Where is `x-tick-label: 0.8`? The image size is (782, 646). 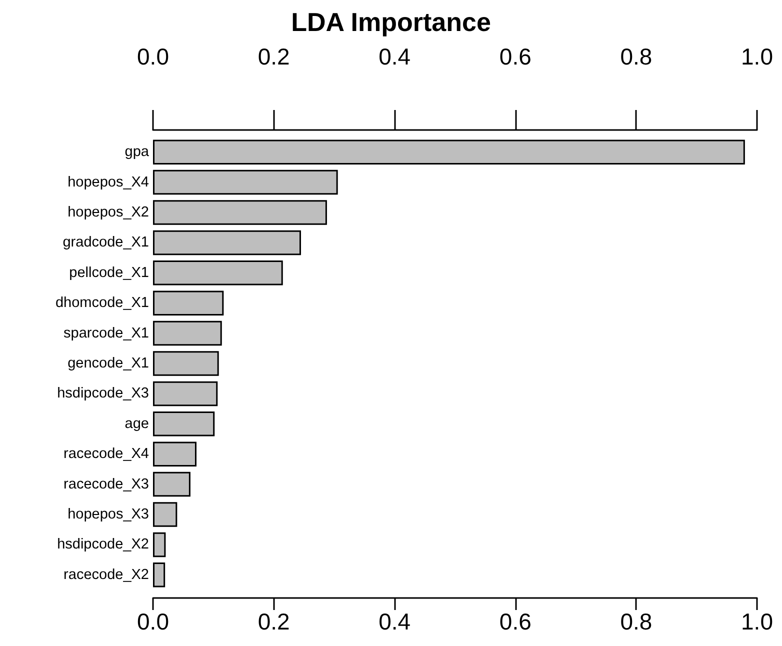 x-tick-label: 0.8 is located at coordinates (636, 57).